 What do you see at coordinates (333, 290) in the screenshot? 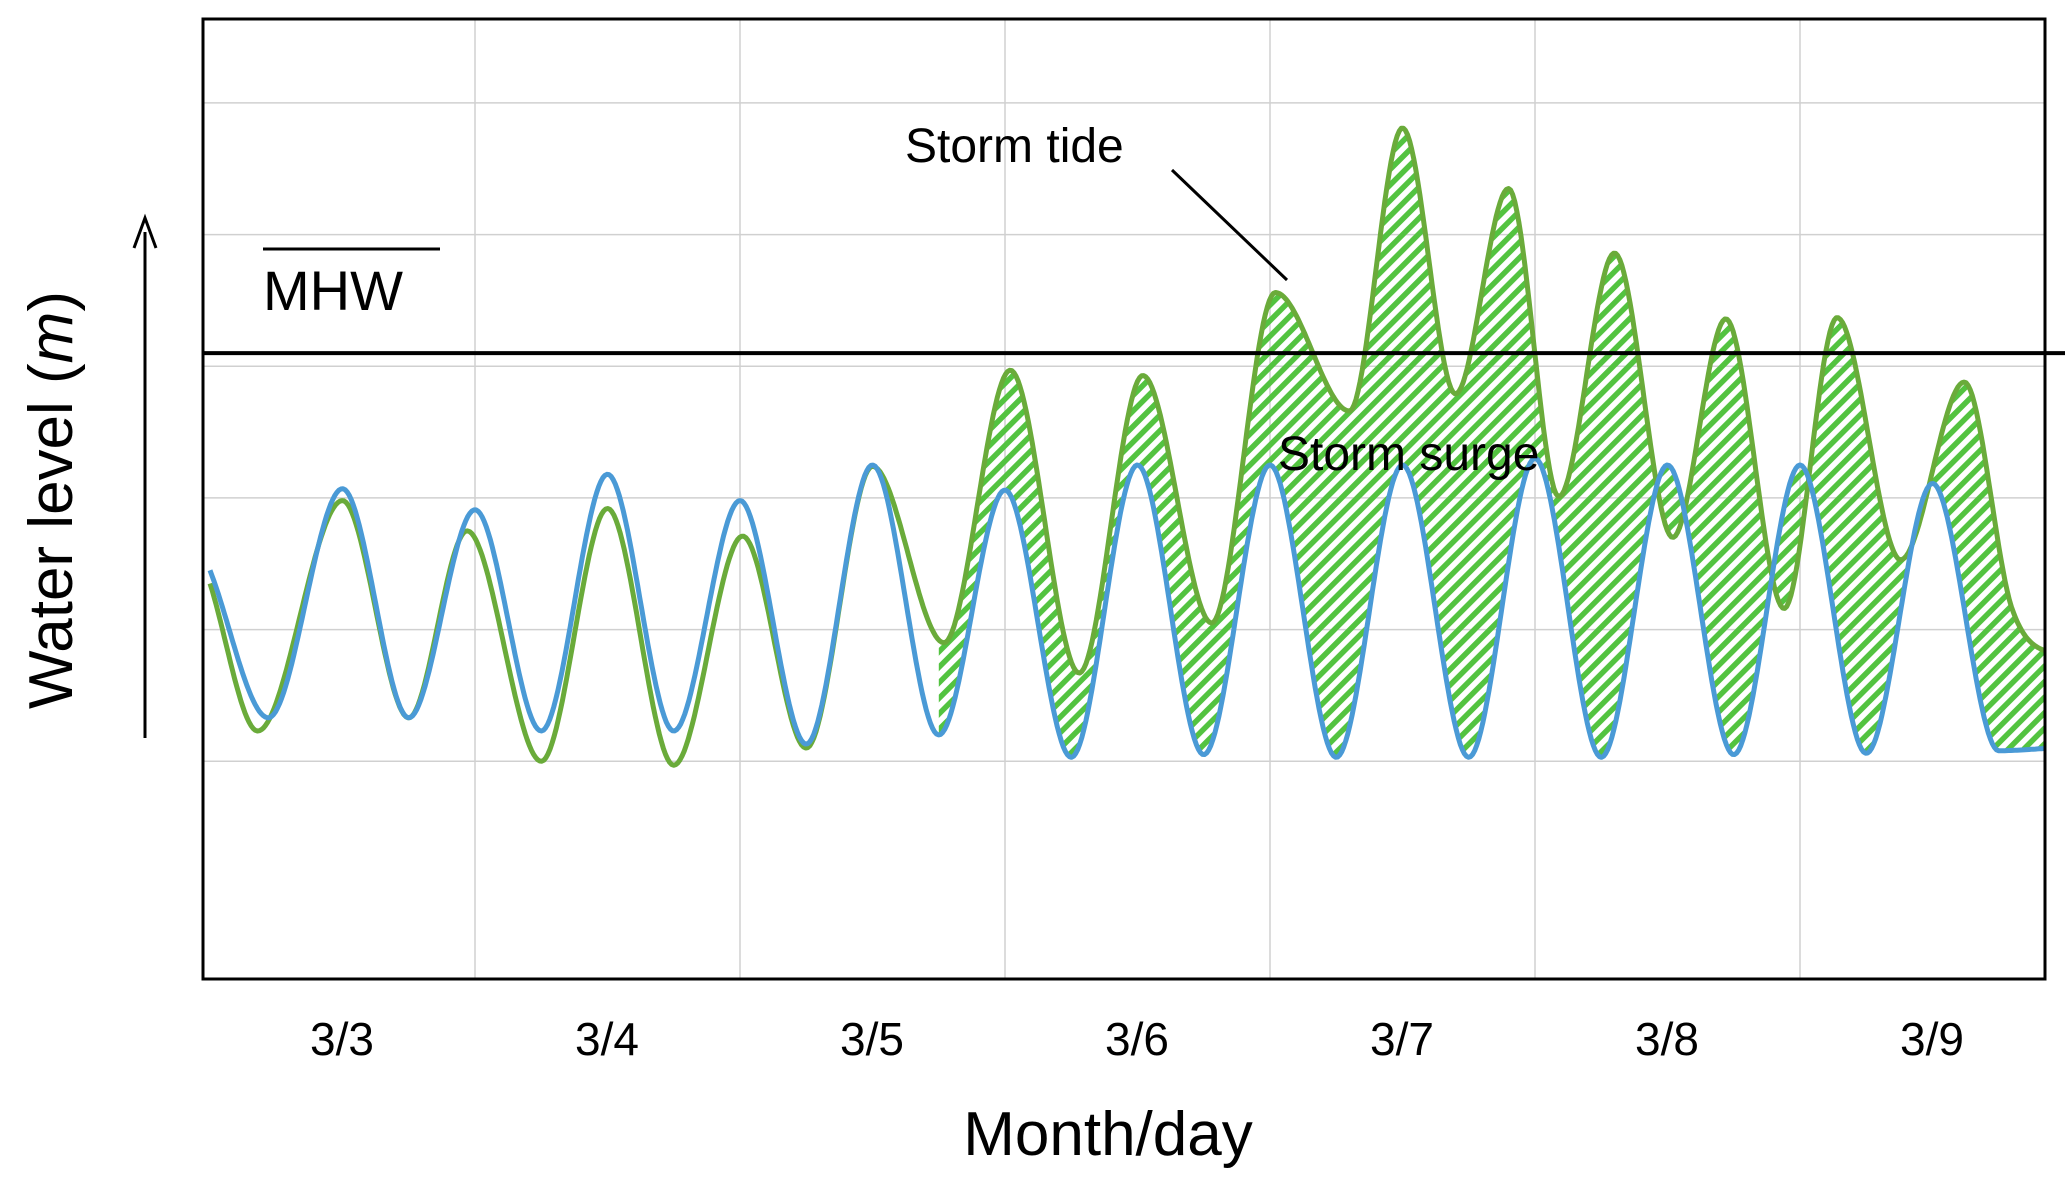
I see `mhw-label: MHW` at bounding box center [333, 290].